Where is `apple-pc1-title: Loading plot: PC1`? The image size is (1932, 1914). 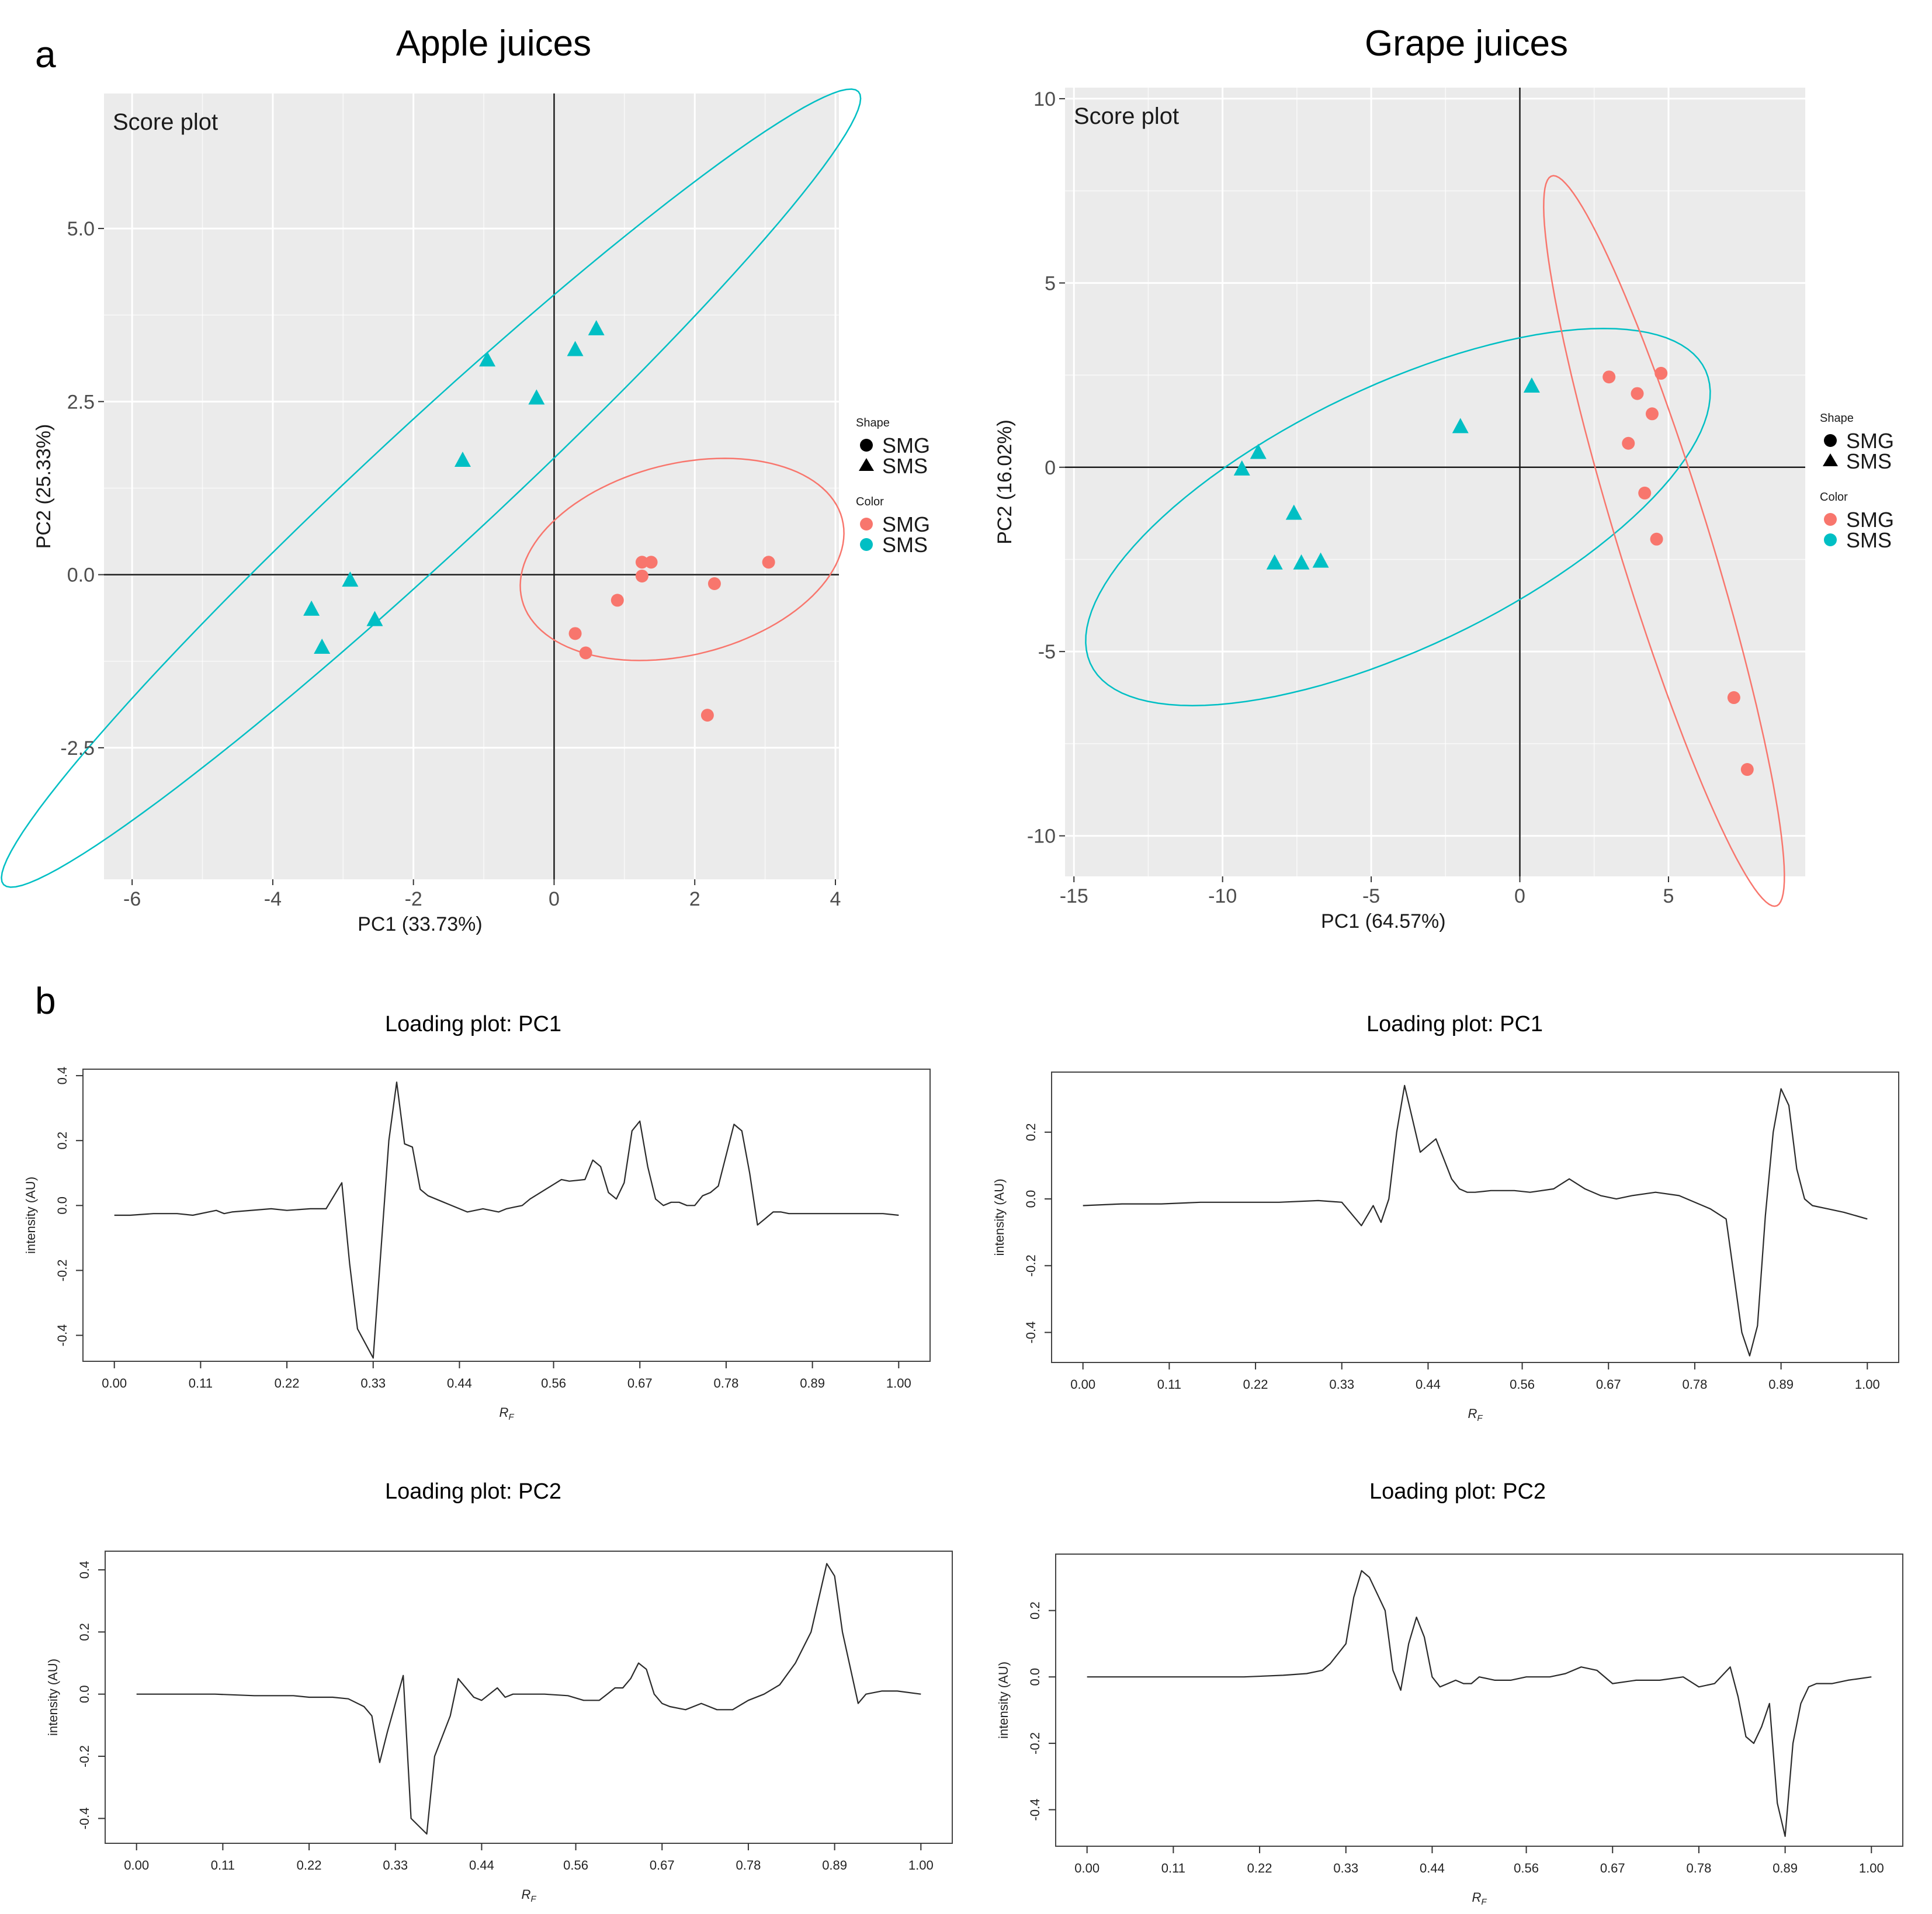
apple-pc1-title: Loading plot: PC1 is located at coordinates (473, 1024).